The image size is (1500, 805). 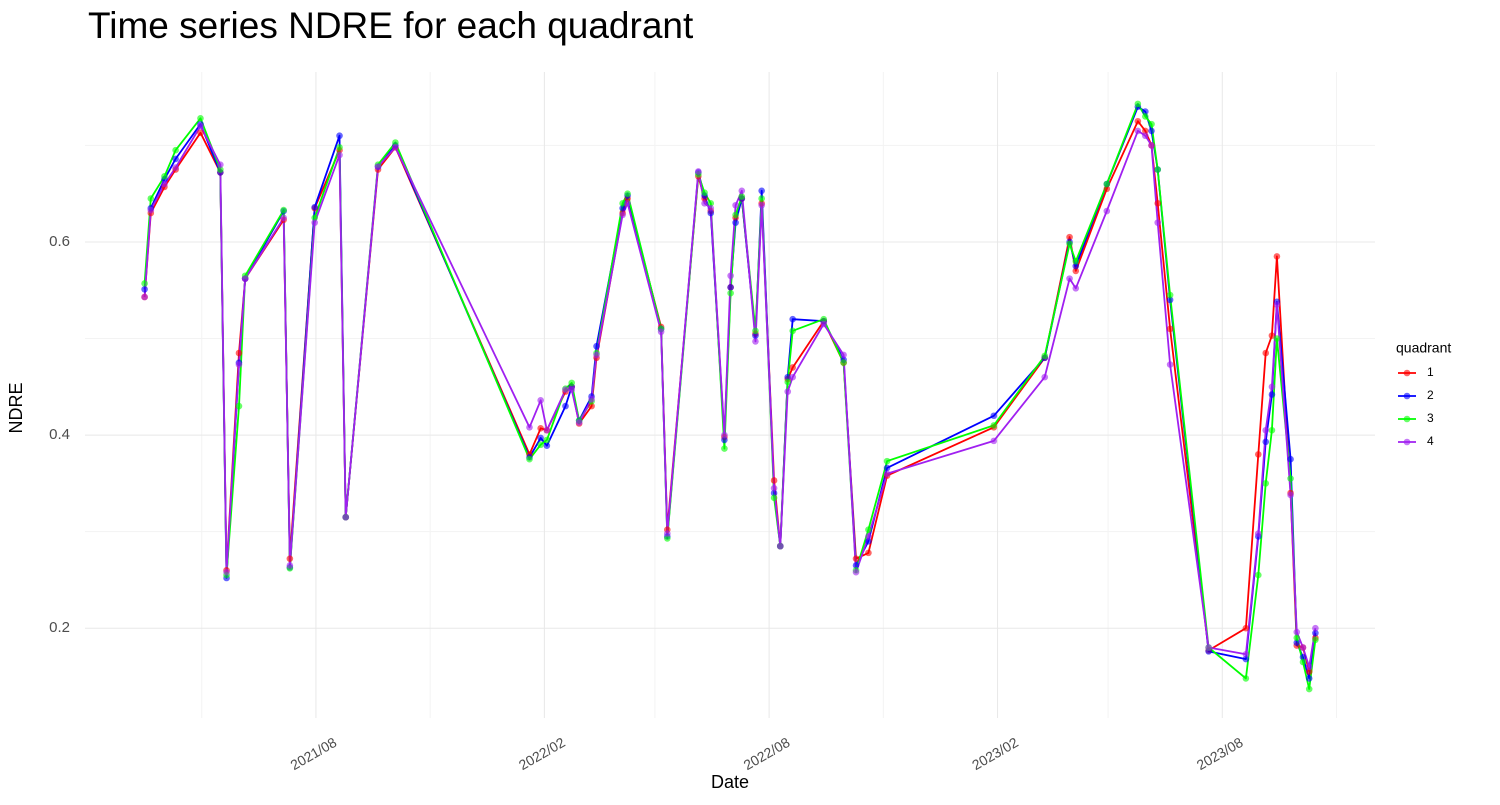 I want to click on legend-item: 3, so click(x=1416, y=418).